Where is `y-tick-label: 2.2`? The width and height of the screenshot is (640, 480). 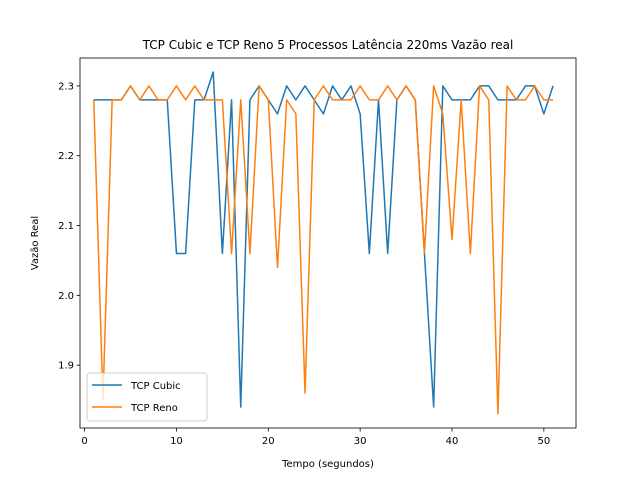
y-tick-label: 2.2 is located at coordinates (66, 156).